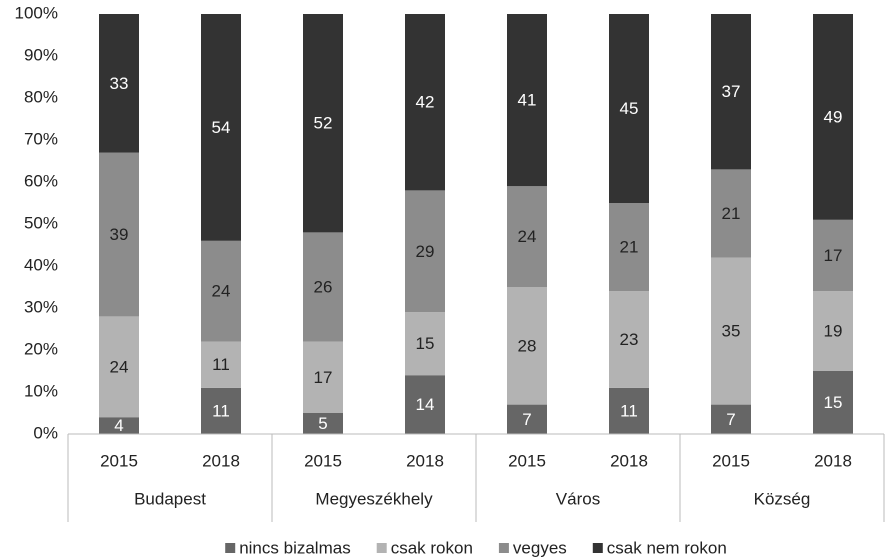 This screenshot has height=560, width=885. I want to click on data-label: 19, so click(833, 331).